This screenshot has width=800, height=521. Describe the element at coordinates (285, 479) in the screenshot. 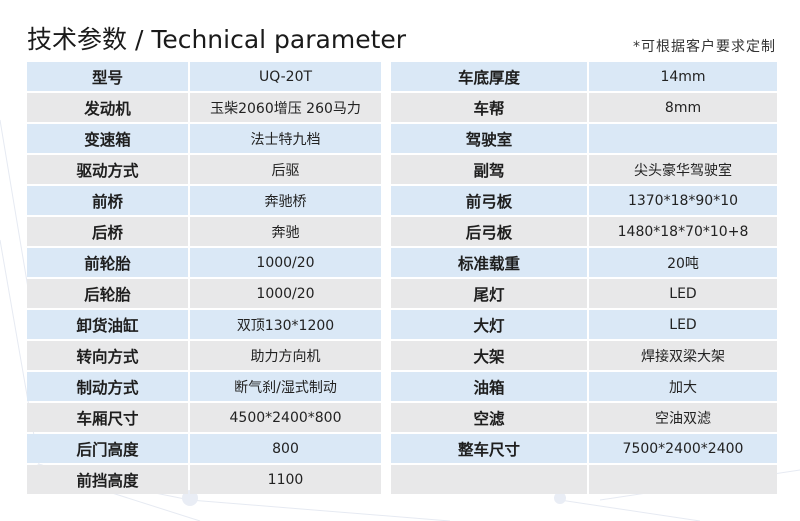

I see `param-value: 1100` at that location.